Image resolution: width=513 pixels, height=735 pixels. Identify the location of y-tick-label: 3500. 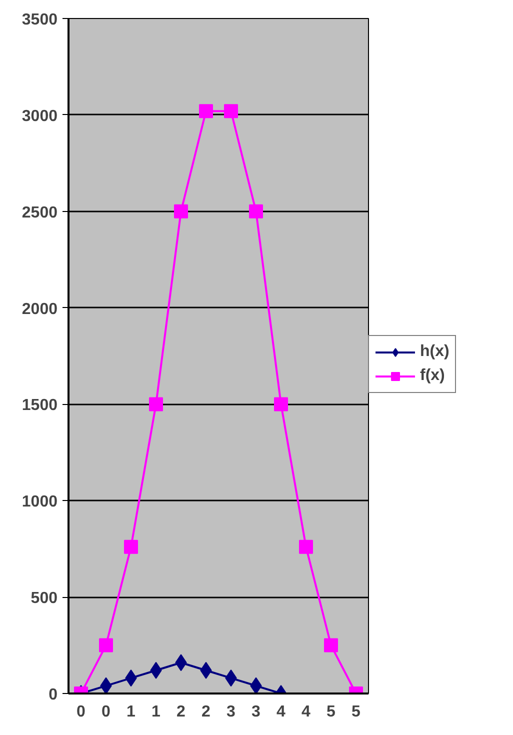
(40, 20).